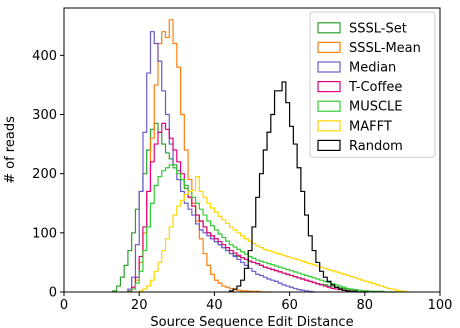  What do you see at coordinates (44, 56) in the screenshot?
I see `y-tick-label: 400` at bounding box center [44, 56].